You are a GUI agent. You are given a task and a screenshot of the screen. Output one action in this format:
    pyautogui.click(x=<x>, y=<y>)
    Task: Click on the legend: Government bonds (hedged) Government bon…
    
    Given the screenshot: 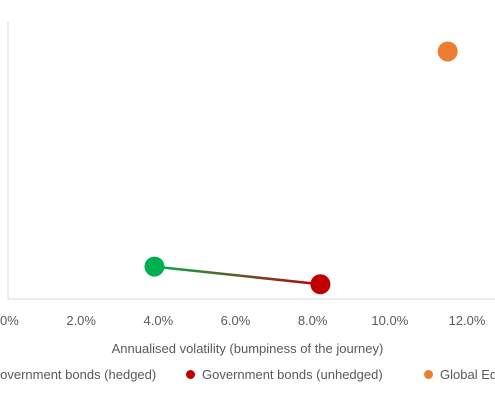 What is the action you would take?
    pyautogui.click(x=247, y=378)
    